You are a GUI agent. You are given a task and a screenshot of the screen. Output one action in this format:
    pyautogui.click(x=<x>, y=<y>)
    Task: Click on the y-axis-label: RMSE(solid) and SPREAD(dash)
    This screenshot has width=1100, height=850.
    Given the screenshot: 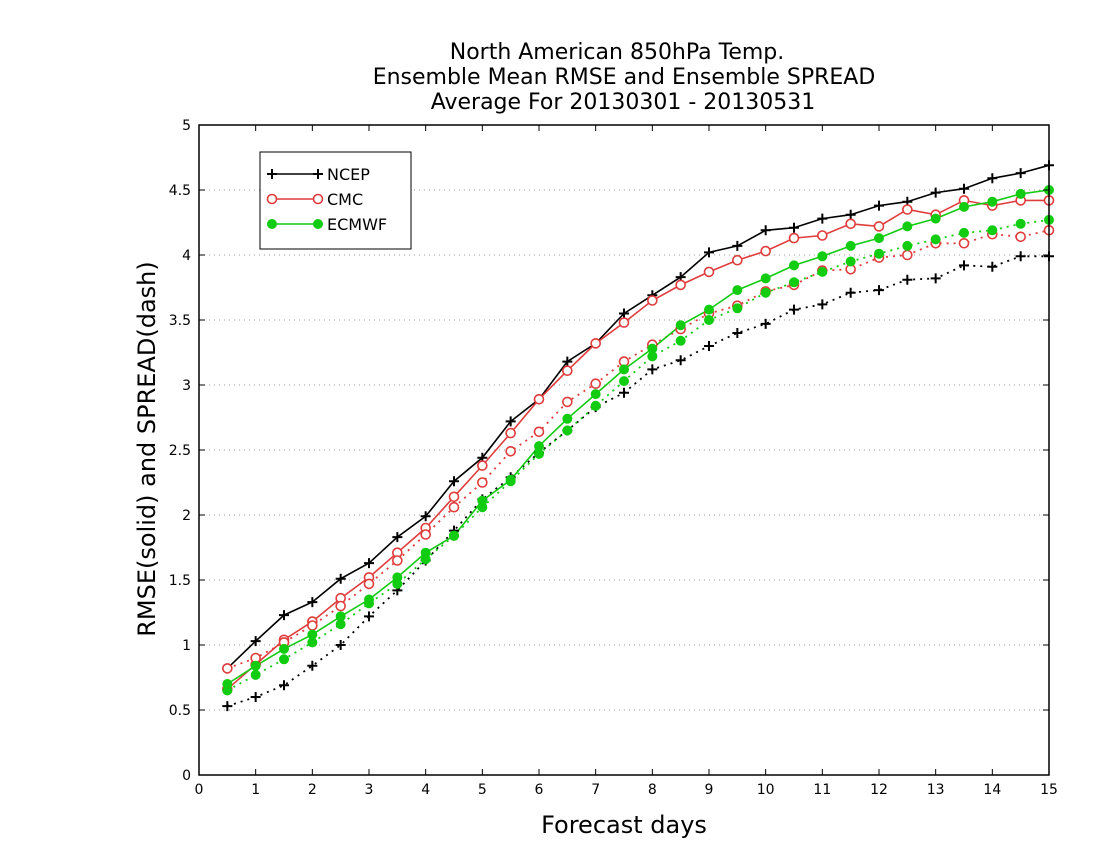 What is the action you would take?
    pyautogui.click(x=147, y=449)
    